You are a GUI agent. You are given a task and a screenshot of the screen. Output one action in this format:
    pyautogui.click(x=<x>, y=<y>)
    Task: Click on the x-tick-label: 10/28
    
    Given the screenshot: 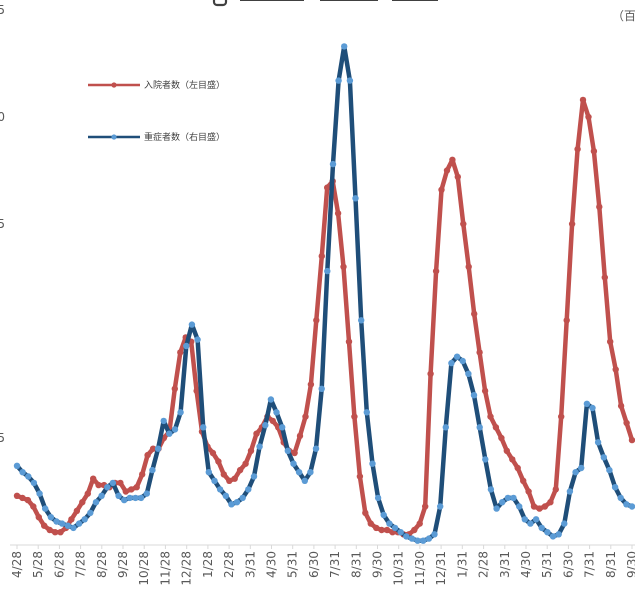 What is the action you would take?
    pyautogui.click(x=144, y=568)
    